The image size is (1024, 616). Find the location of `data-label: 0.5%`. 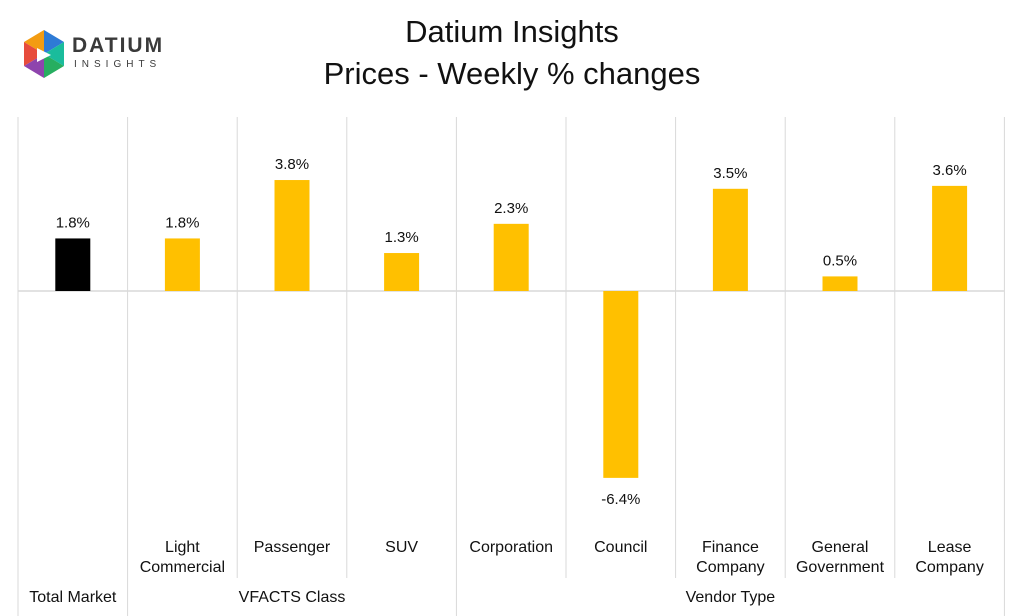

data-label: 0.5% is located at coordinates (840, 260).